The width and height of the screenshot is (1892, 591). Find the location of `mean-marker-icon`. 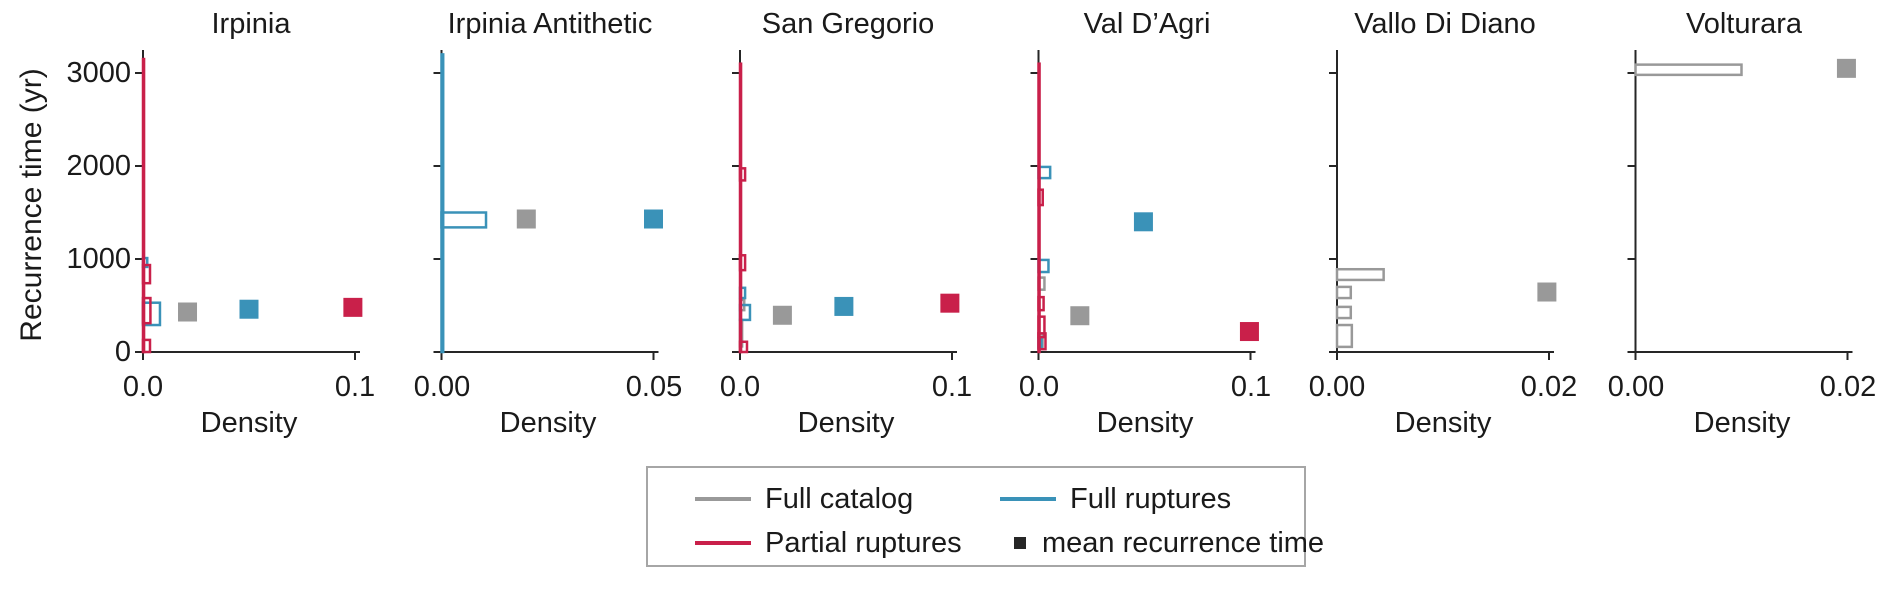

mean-marker-icon is located at coordinates (1020, 543).